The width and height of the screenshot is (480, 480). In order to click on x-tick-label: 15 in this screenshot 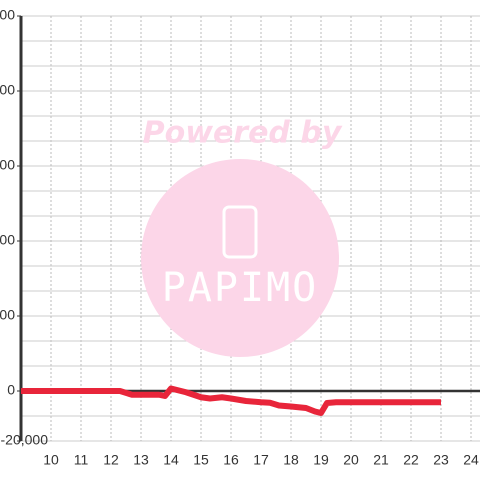, I will do `click(201, 460)`.